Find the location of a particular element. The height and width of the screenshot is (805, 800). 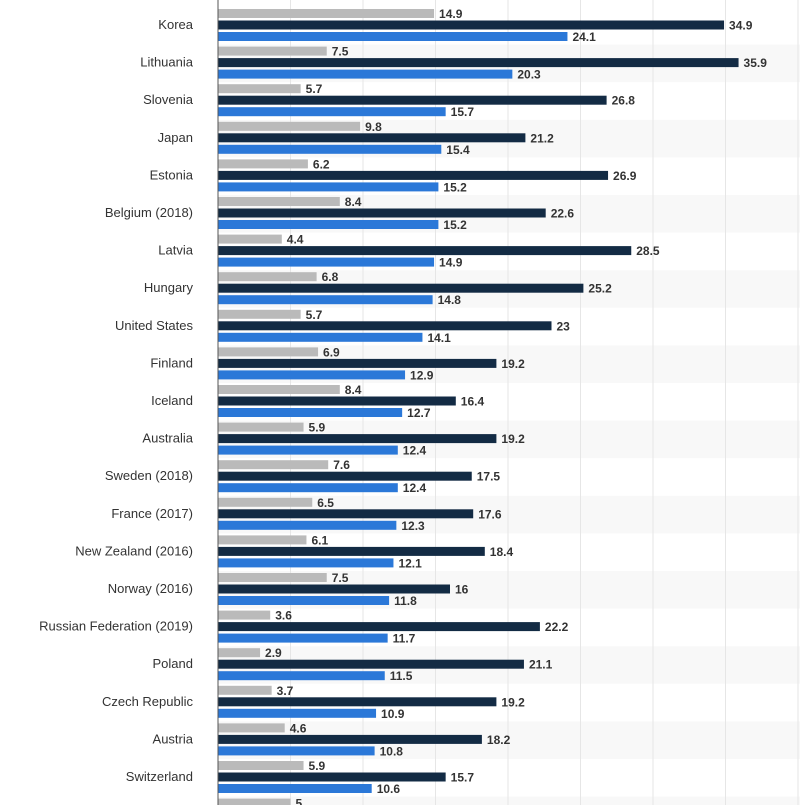

data-label: 7.5 is located at coordinates (340, 578).